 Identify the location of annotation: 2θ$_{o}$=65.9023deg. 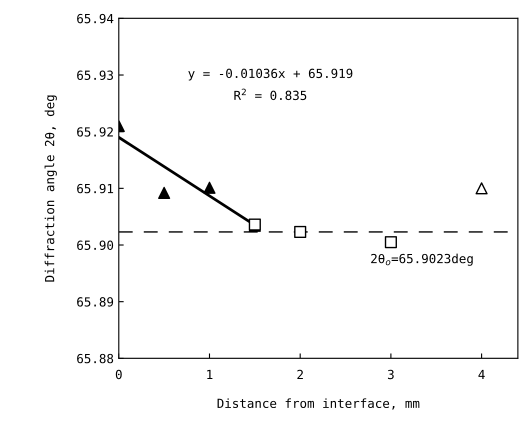
(422, 260).